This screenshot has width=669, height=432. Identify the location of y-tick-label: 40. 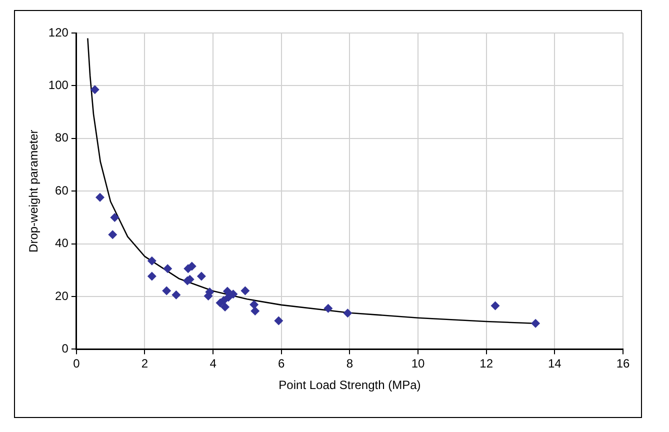
(62, 243).